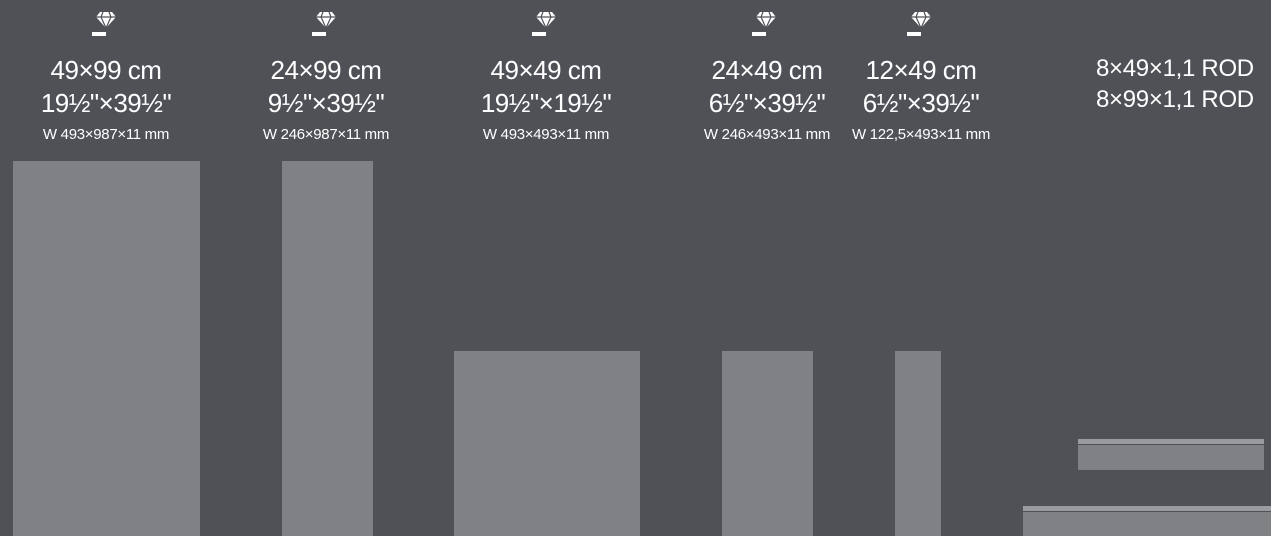 The width and height of the screenshot is (1271, 536). I want to click on tile-swatch-24x49, so click(767, 443).